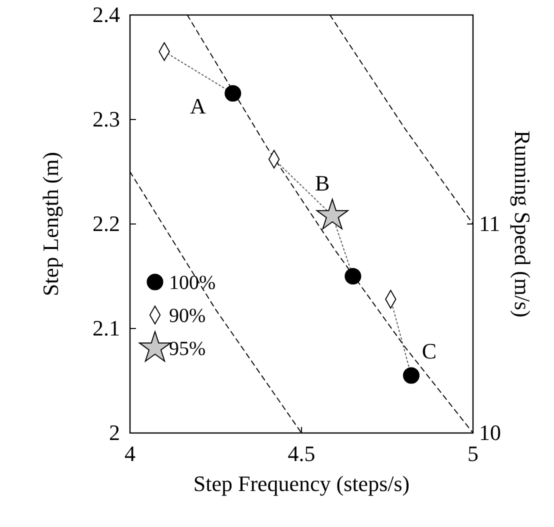 Image resolution: width=554 pixels, height=527 pixels. Describe the element at coordinates (187, 349) in the screenshot. I see `legend-label: 95%` at that location.